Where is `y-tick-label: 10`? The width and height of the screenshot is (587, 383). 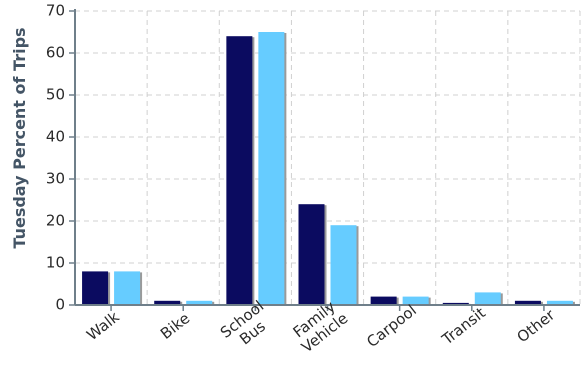
y-tick-label: 10 is located at coordinates (55, 263).